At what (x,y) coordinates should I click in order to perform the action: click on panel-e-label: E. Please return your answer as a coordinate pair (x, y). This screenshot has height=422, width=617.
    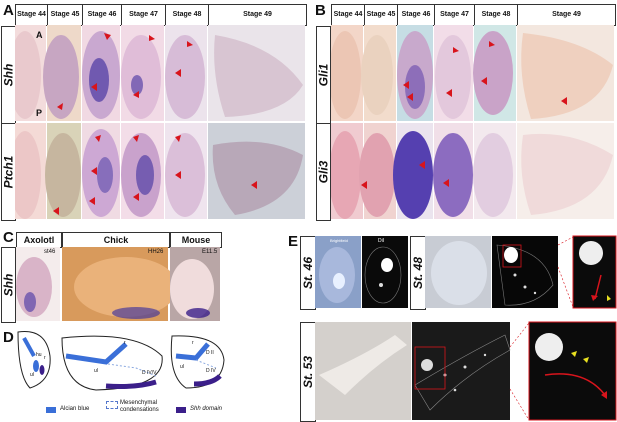
    Looking at the image, I should click on (293, 241).